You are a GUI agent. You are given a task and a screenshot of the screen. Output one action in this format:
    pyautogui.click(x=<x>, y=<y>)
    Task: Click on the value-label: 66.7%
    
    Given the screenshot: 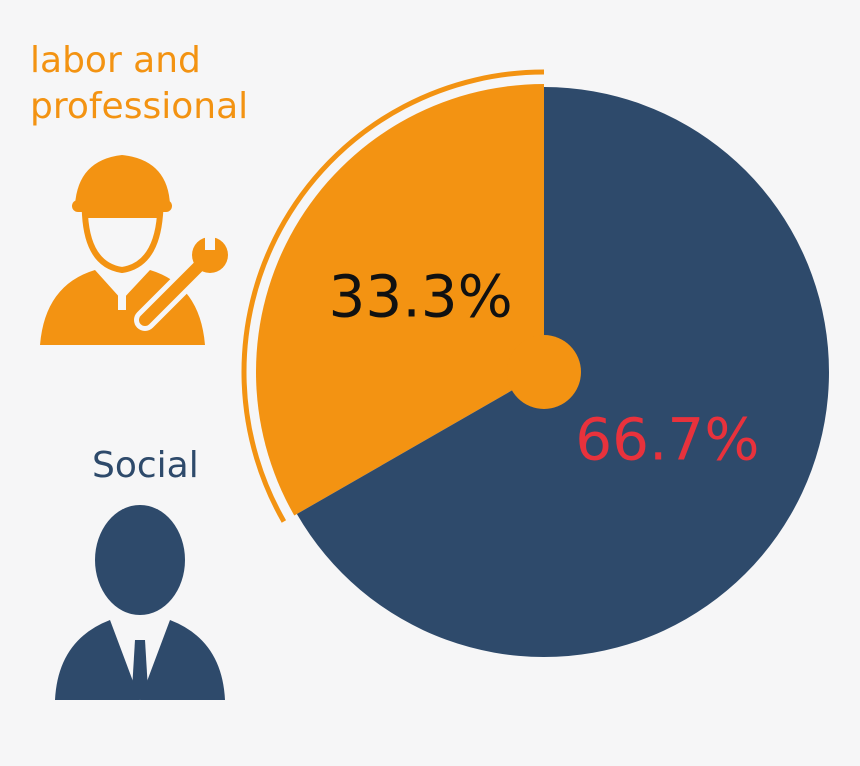 What is the action you would take?
    pyautogui.click(x=667, y=439)
    